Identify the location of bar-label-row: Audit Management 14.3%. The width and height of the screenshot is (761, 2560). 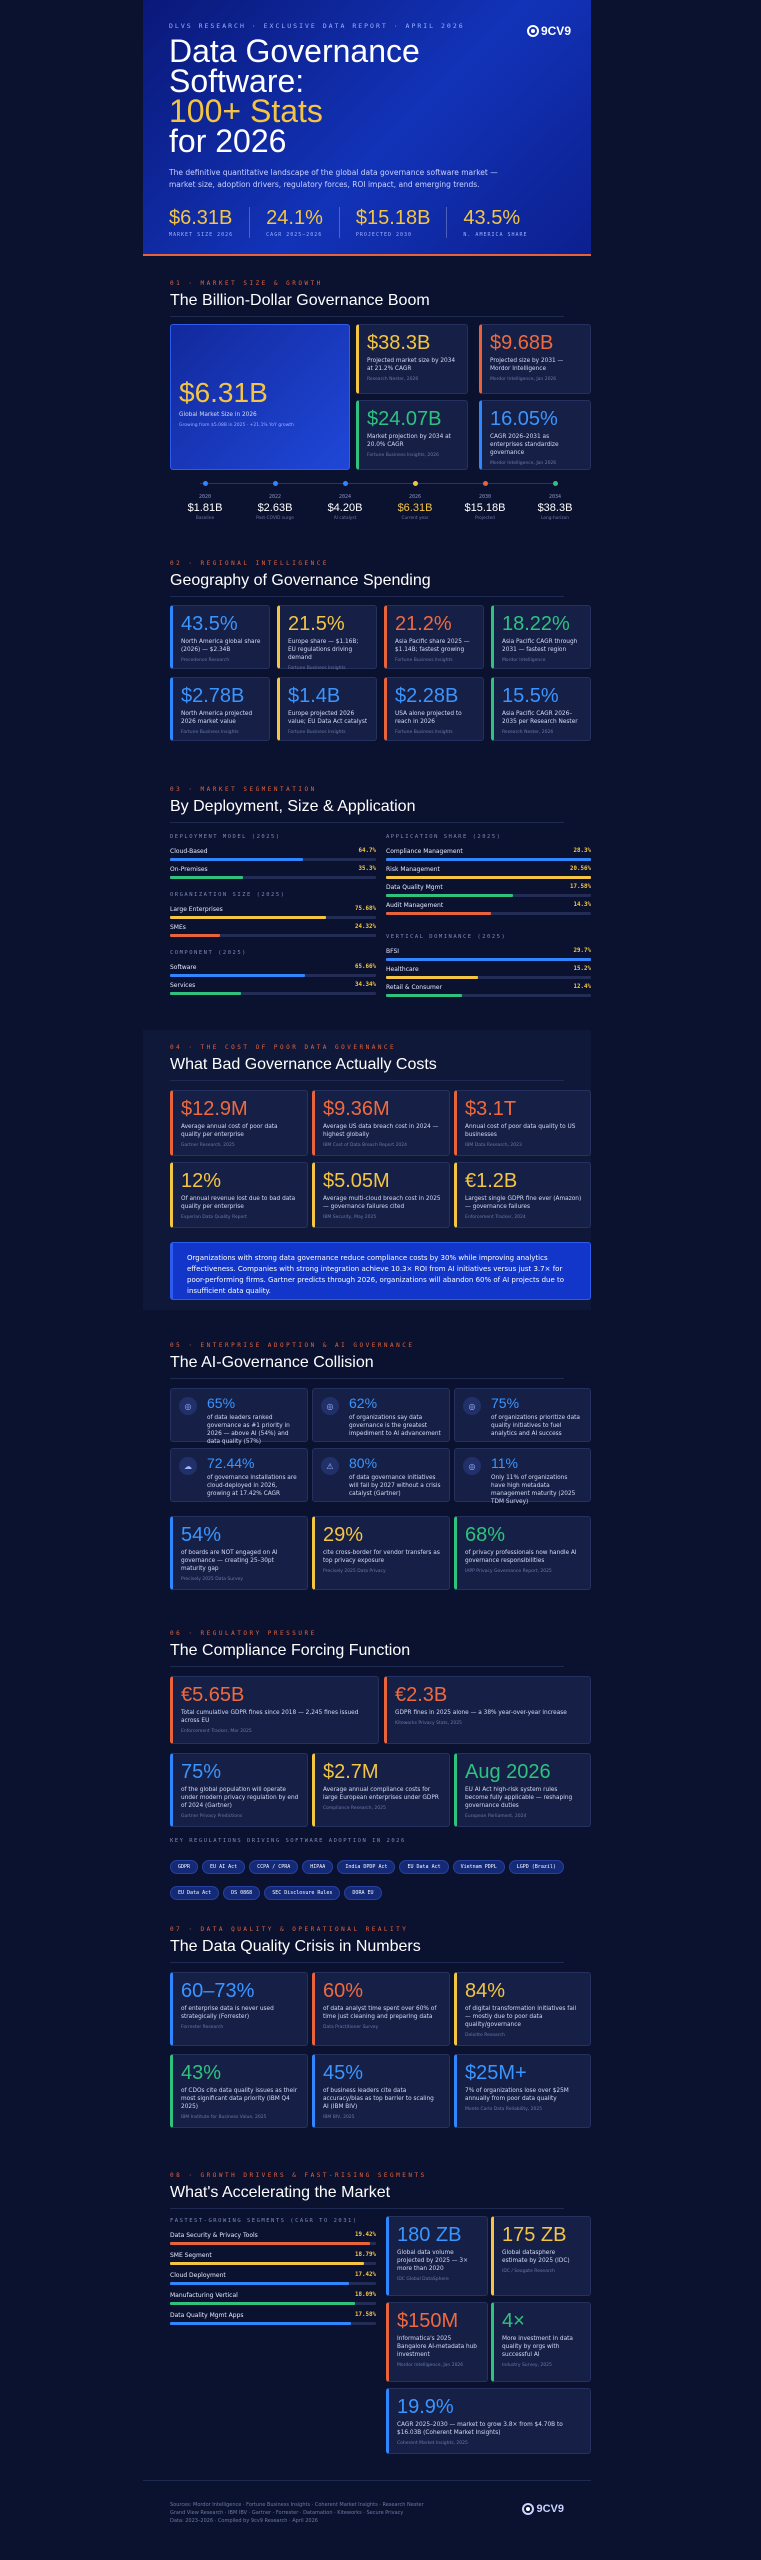
(488, 905).